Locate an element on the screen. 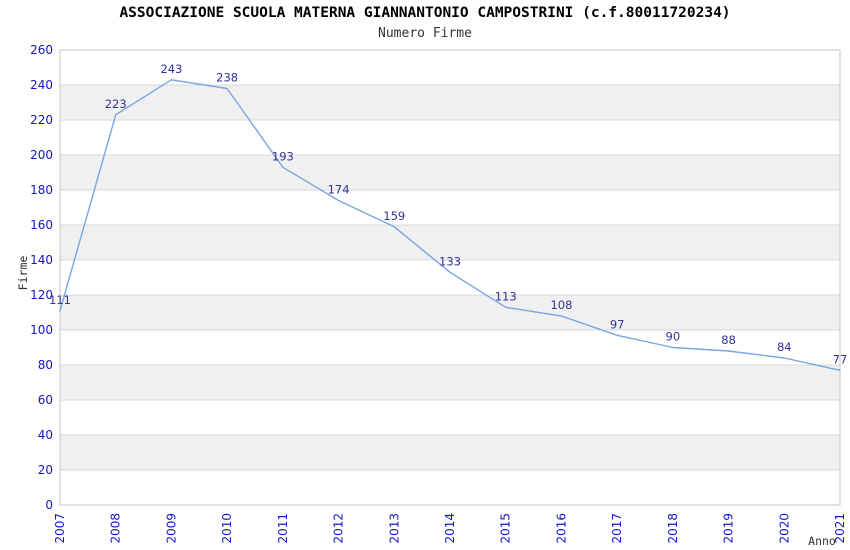  y-tick-label: 220 is located at coordinates (41, 120).